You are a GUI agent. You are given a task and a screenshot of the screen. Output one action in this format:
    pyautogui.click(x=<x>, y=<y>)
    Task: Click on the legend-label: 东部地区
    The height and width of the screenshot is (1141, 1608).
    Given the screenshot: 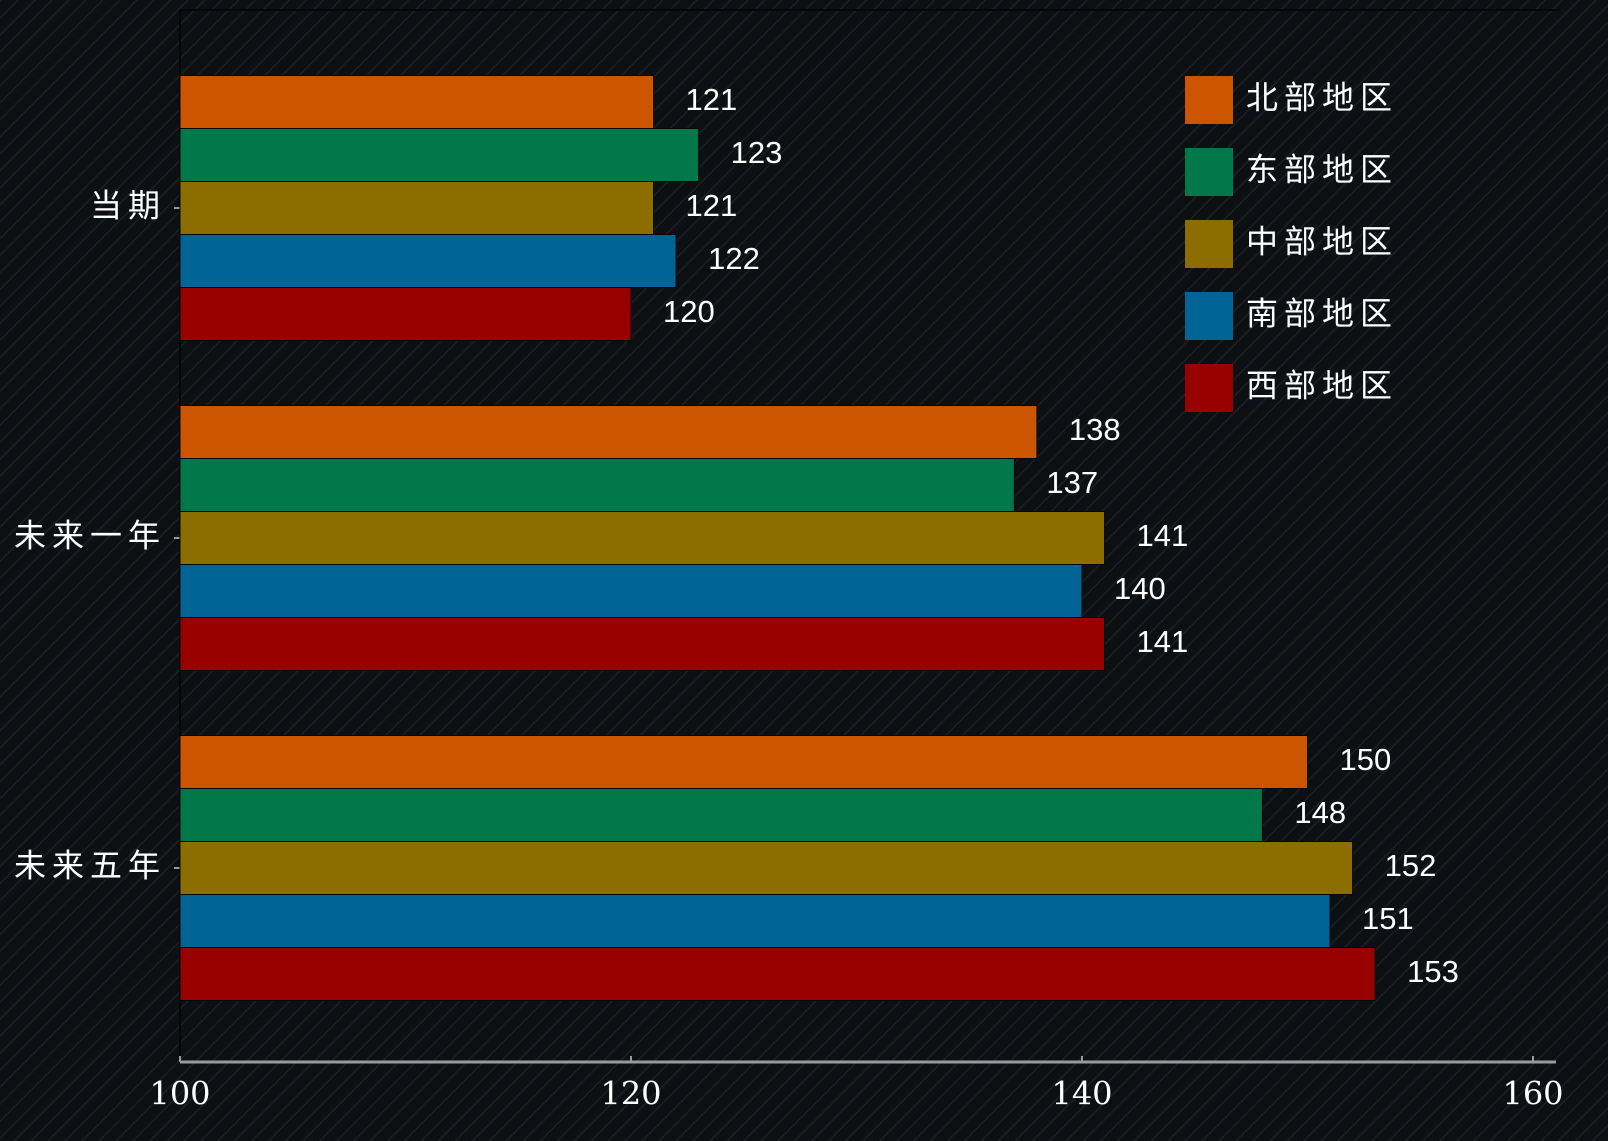 What is the action you would take?
    pyautogui.click(x=1322, y=170)
    